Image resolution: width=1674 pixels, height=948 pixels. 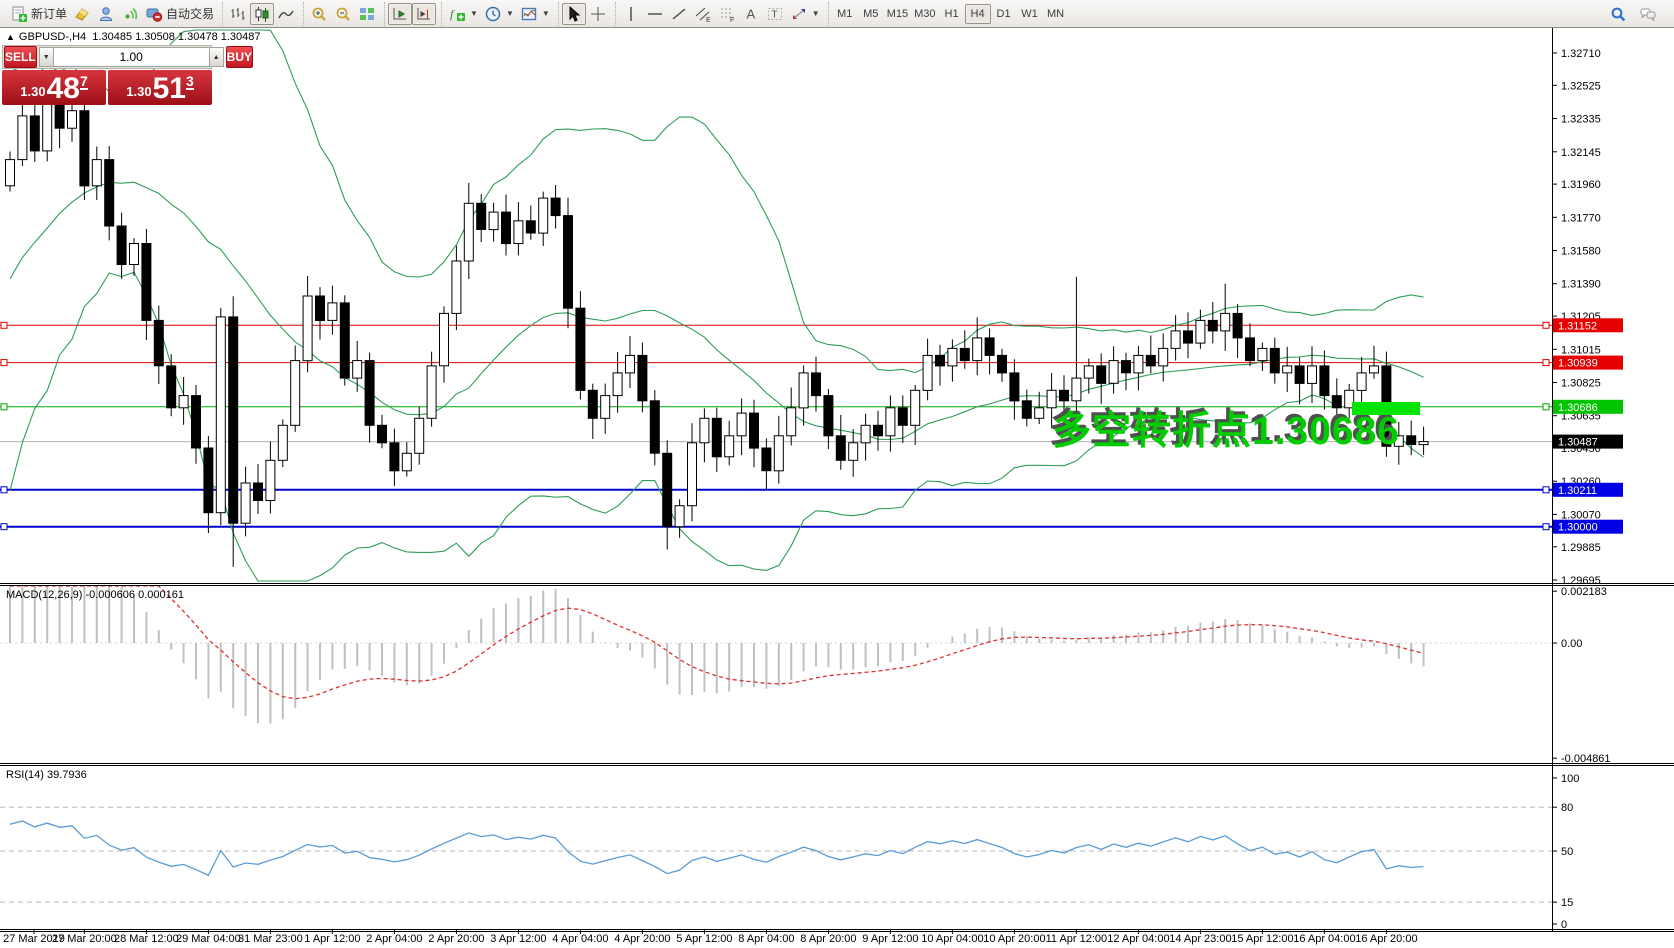 I want to click on toolbar-group: f ▼ ▼ ▼, so click(x=498, y=13).